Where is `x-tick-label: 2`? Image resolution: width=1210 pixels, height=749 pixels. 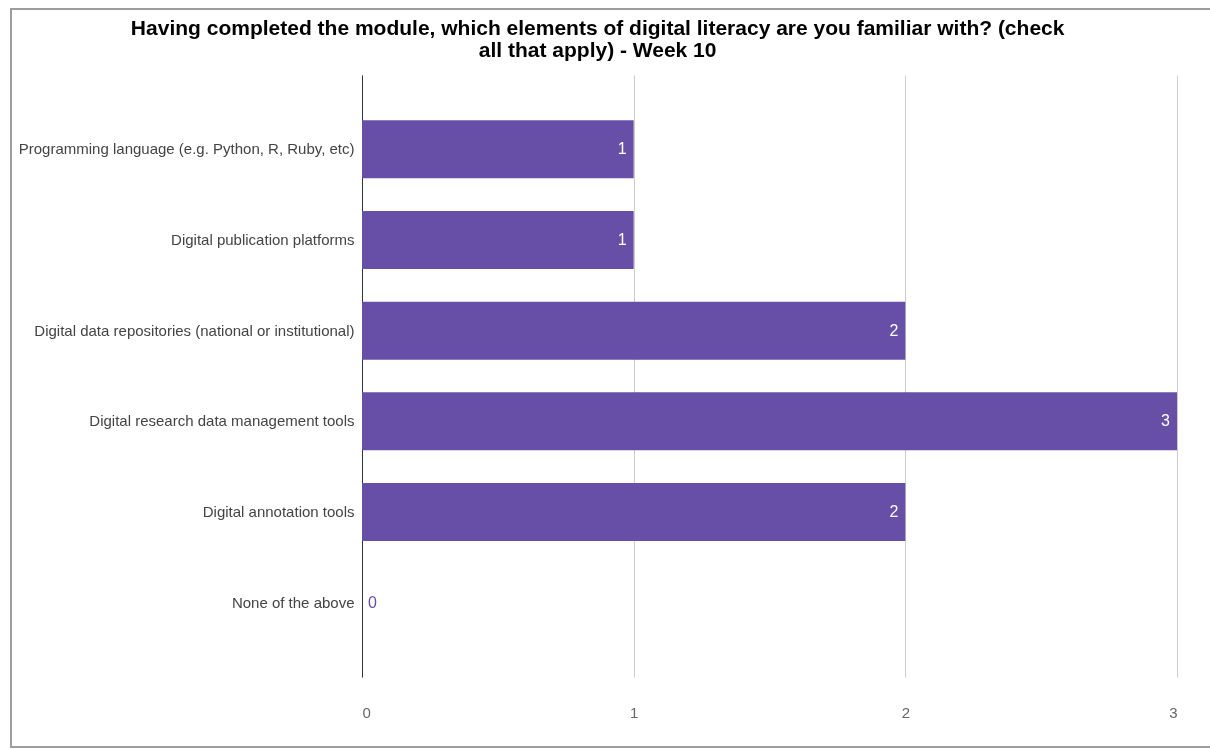 x-tick-label: 2 is located at coordinates (906, 712).